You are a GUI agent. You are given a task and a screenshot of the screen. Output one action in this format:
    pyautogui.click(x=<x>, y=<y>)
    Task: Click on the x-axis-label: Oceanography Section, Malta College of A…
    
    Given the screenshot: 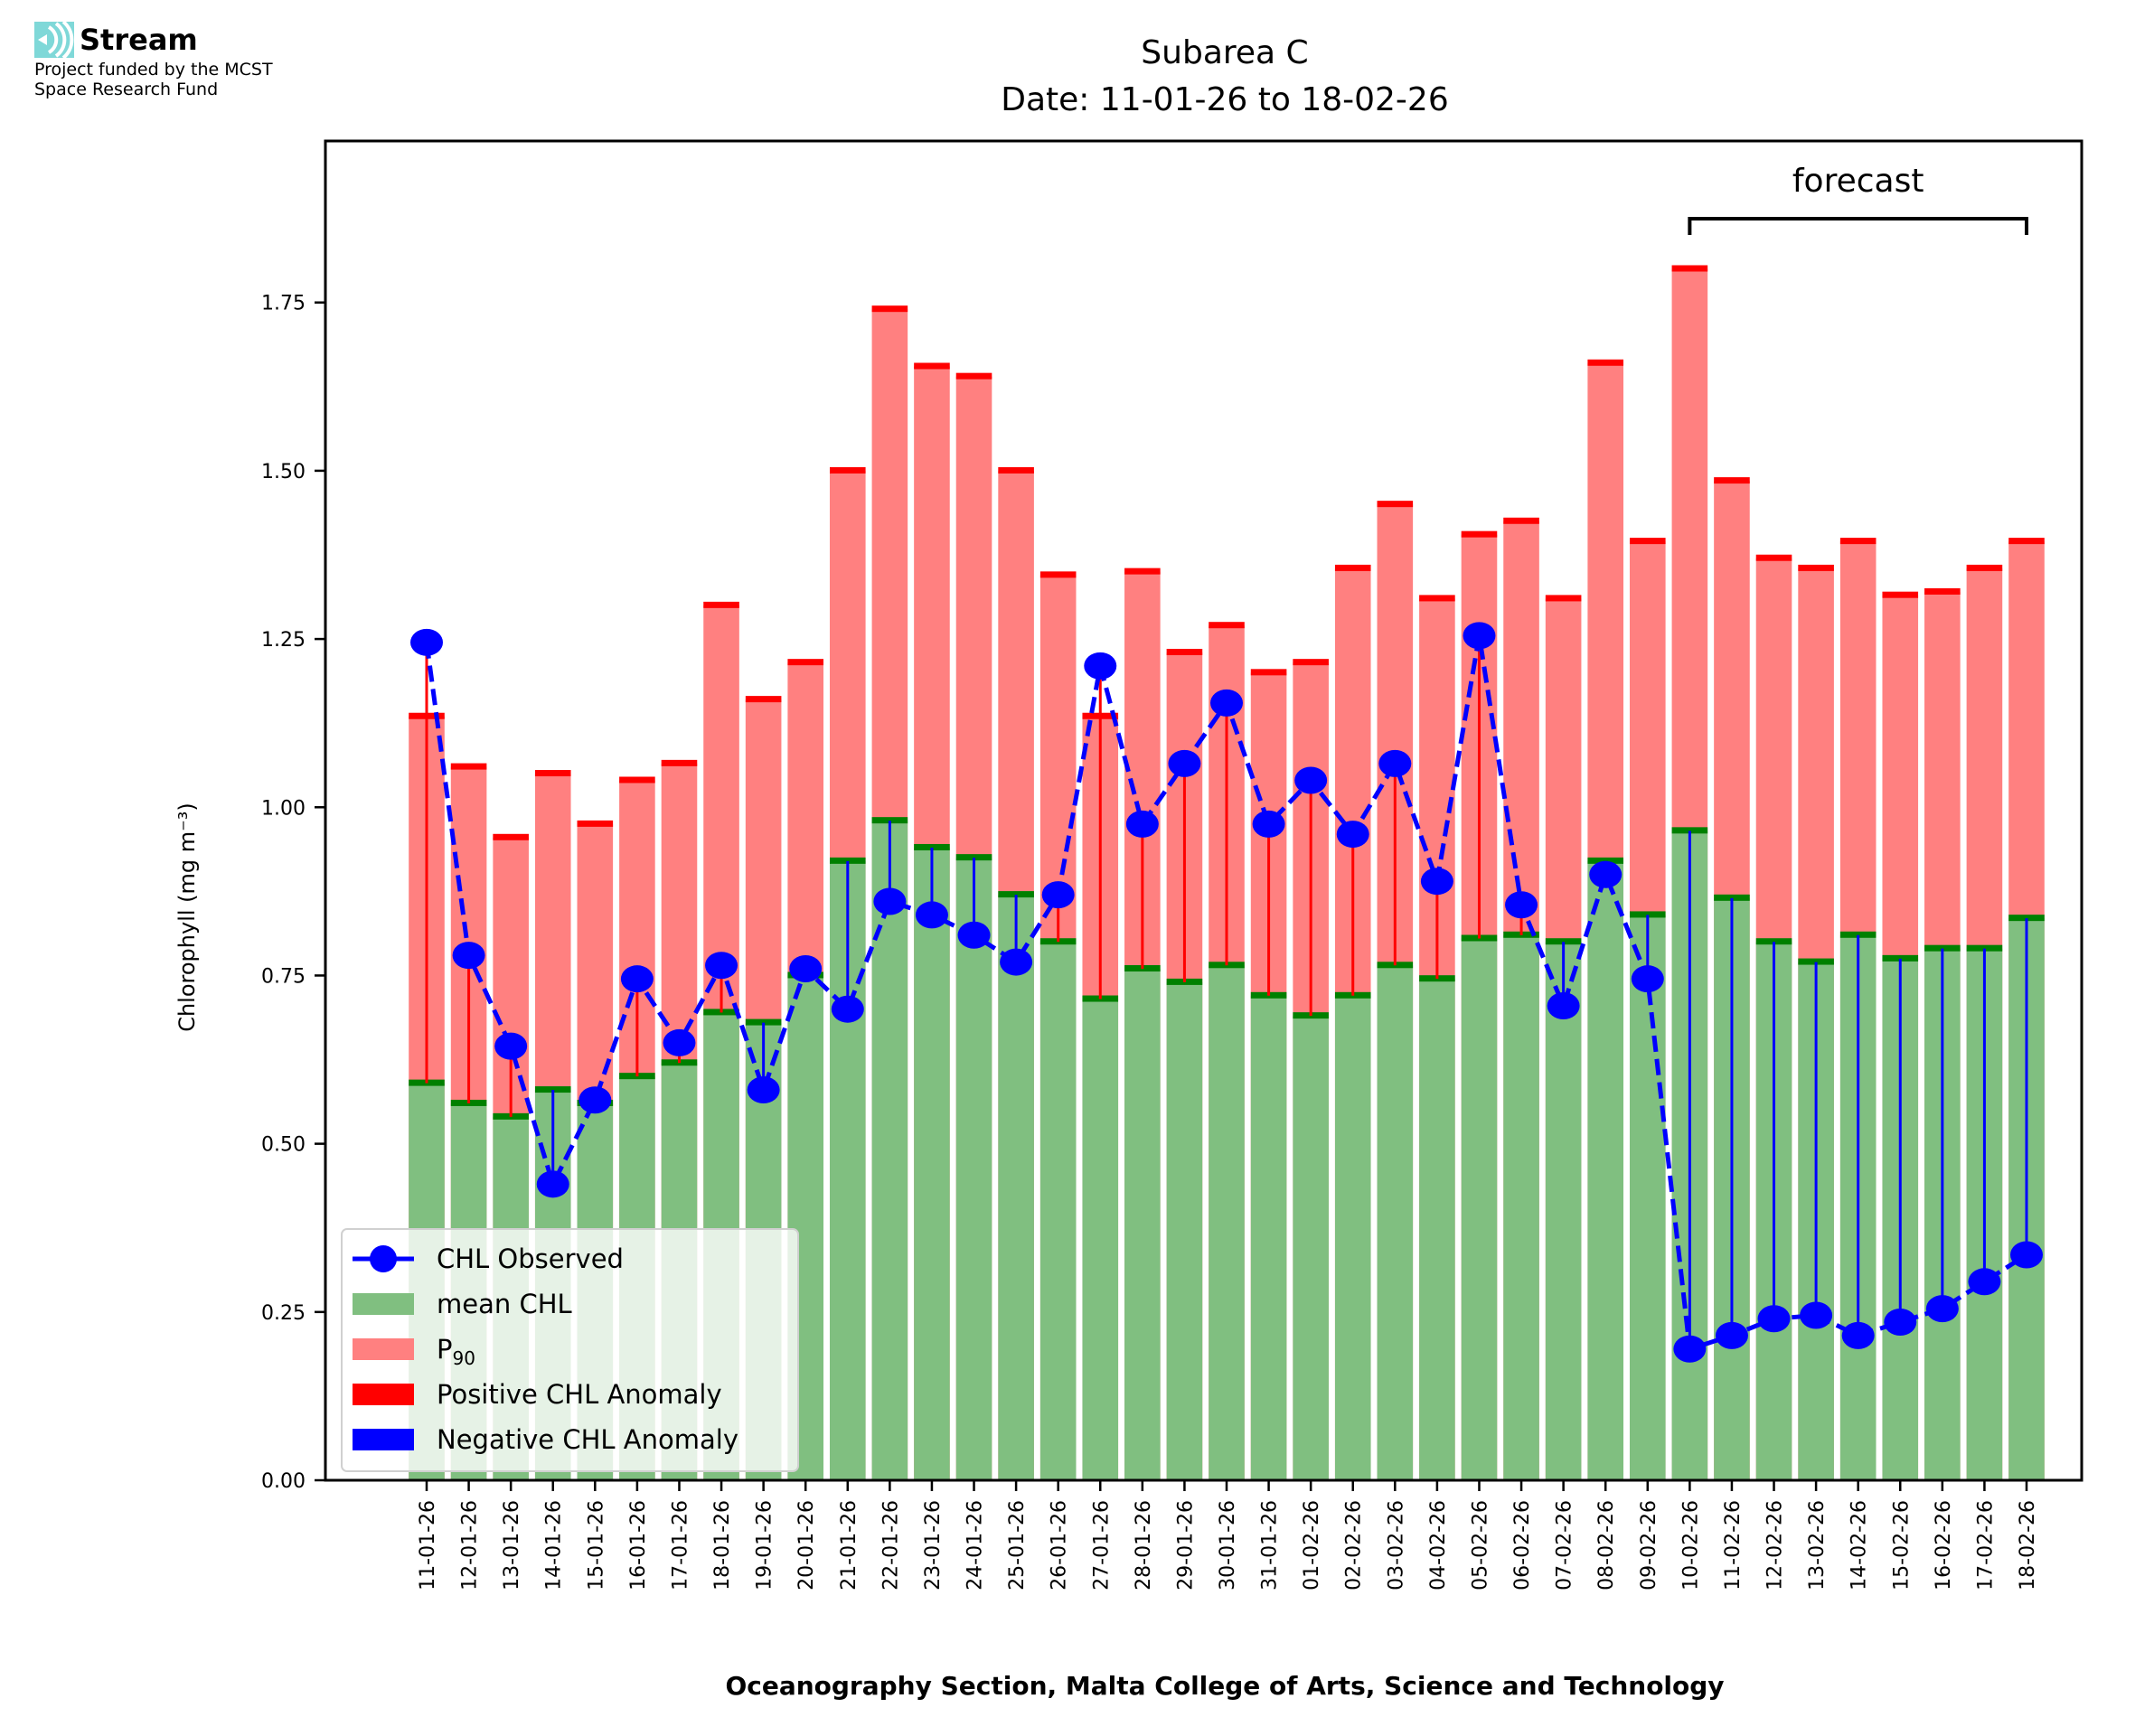 What is the action you would take?
    pyautogui.click(x=1224, y=1686)
    